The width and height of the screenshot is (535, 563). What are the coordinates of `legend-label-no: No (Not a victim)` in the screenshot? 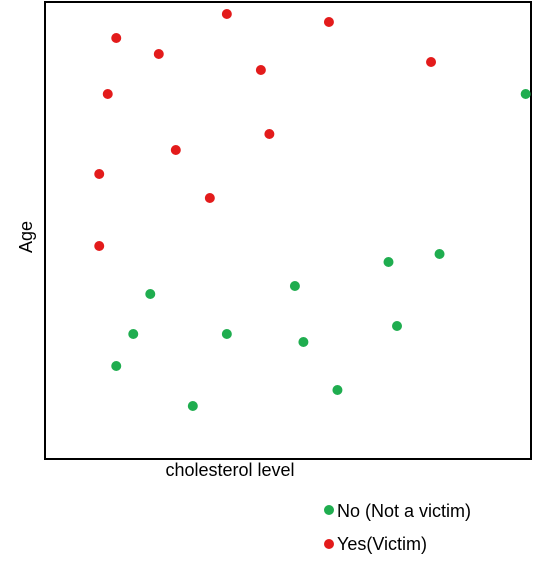 It's located at (404, 511).